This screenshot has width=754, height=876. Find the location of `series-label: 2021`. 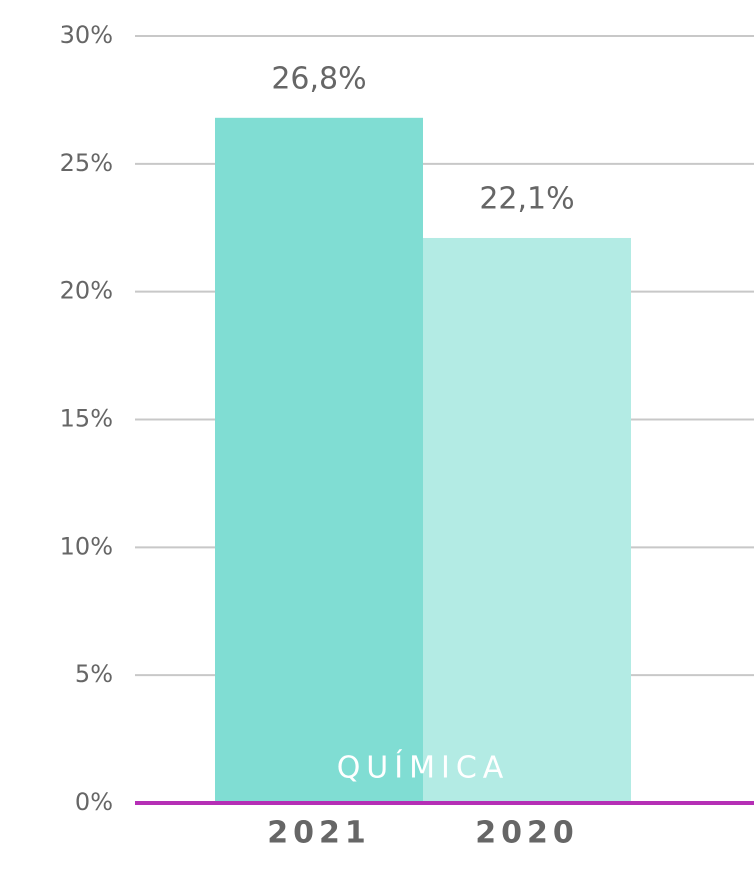

series-label: 2021 is located at coordinates (319, 833).